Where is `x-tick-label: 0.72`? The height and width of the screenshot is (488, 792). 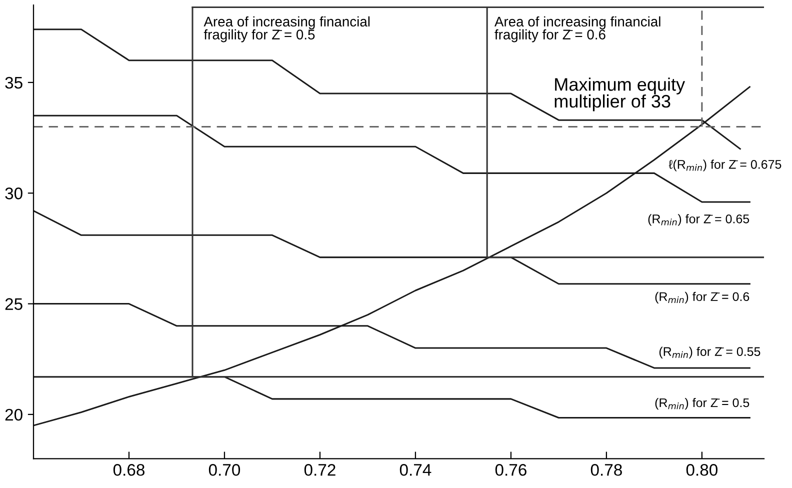 x-tick-label: 0.72 is located at coordinates (320, 470).